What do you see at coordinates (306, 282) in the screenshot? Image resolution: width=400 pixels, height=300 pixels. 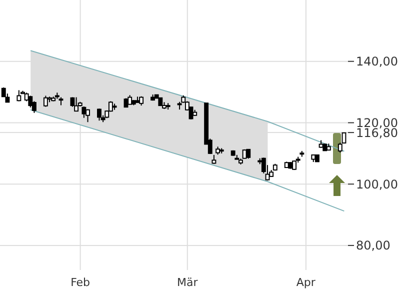 I see `x-tick-label: Apr` at bounding box center [306, 282].